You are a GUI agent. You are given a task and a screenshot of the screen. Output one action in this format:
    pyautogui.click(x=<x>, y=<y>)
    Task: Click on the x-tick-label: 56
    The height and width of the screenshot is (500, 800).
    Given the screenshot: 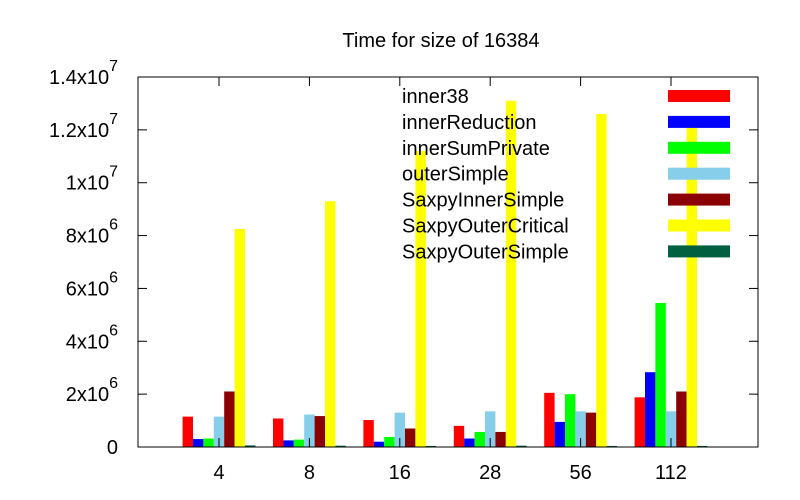 What is the action you would take?
    pyautogui.click(x=580, y=473)
    